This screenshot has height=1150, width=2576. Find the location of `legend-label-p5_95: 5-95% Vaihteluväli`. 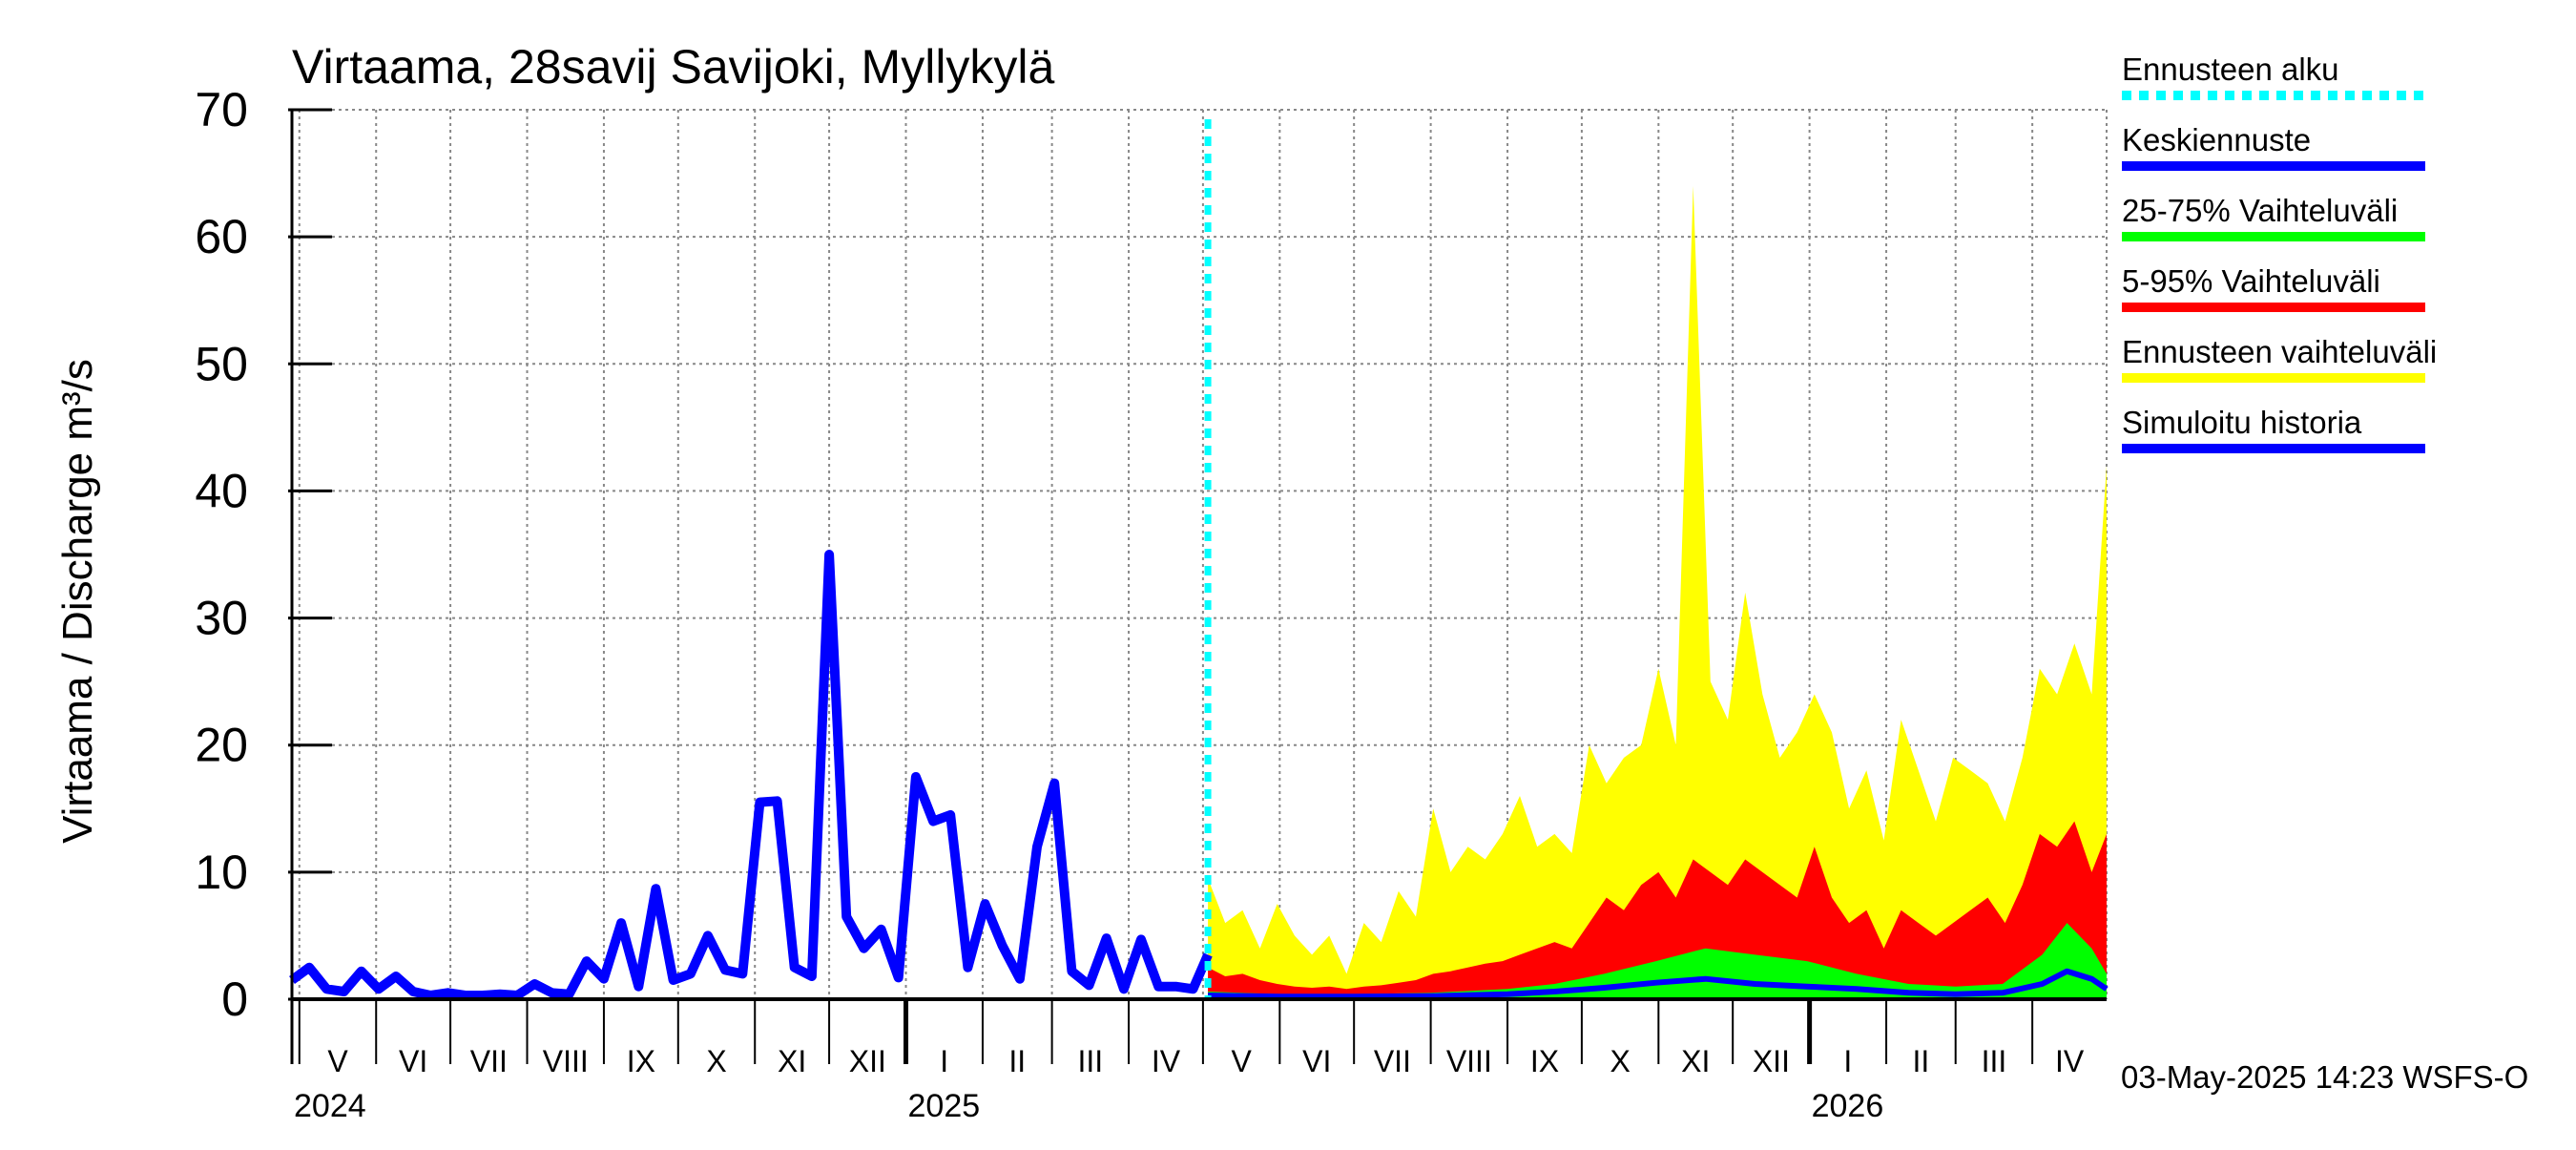

legend-label-p5_95: 5-95% Vaihteluväli is located at coordinates (2251, 281).